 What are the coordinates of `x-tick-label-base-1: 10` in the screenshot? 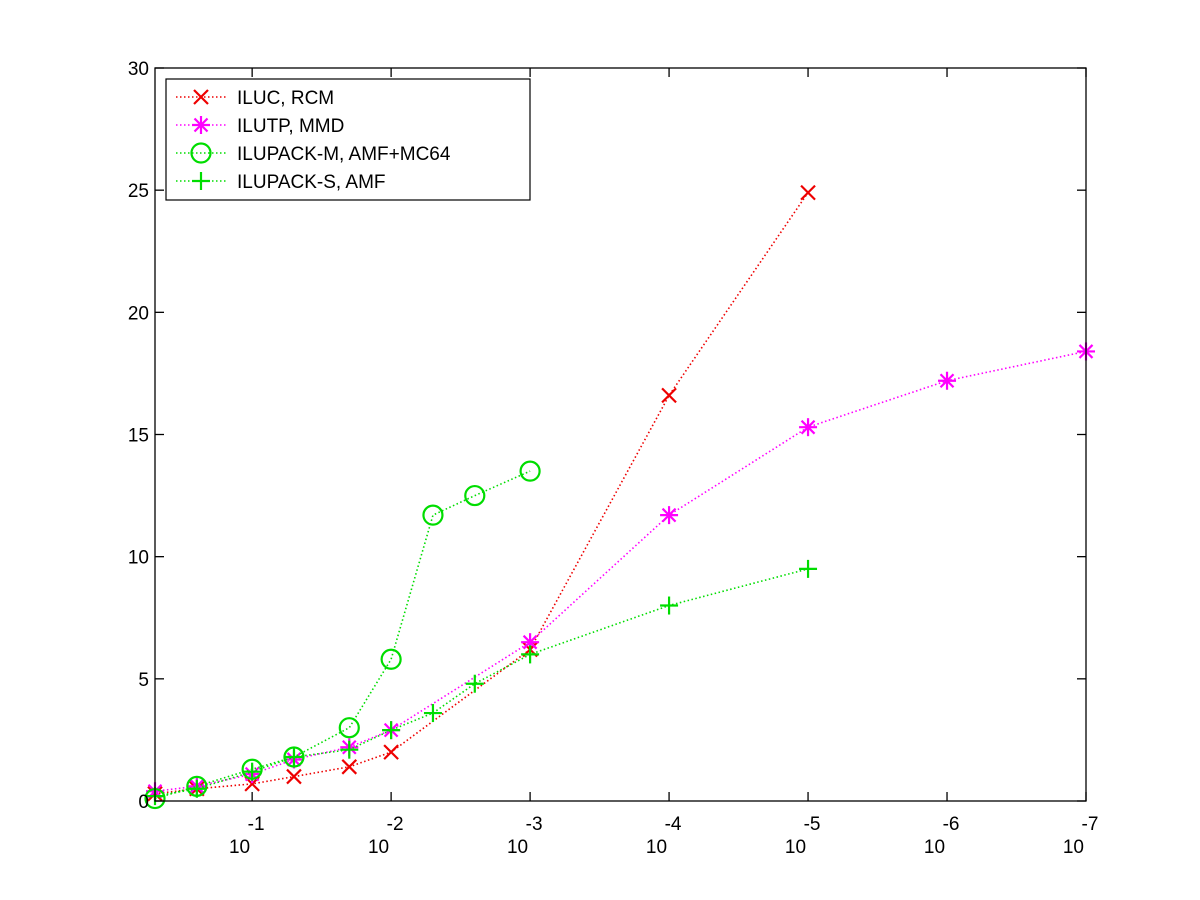 It's located at (378, 847).